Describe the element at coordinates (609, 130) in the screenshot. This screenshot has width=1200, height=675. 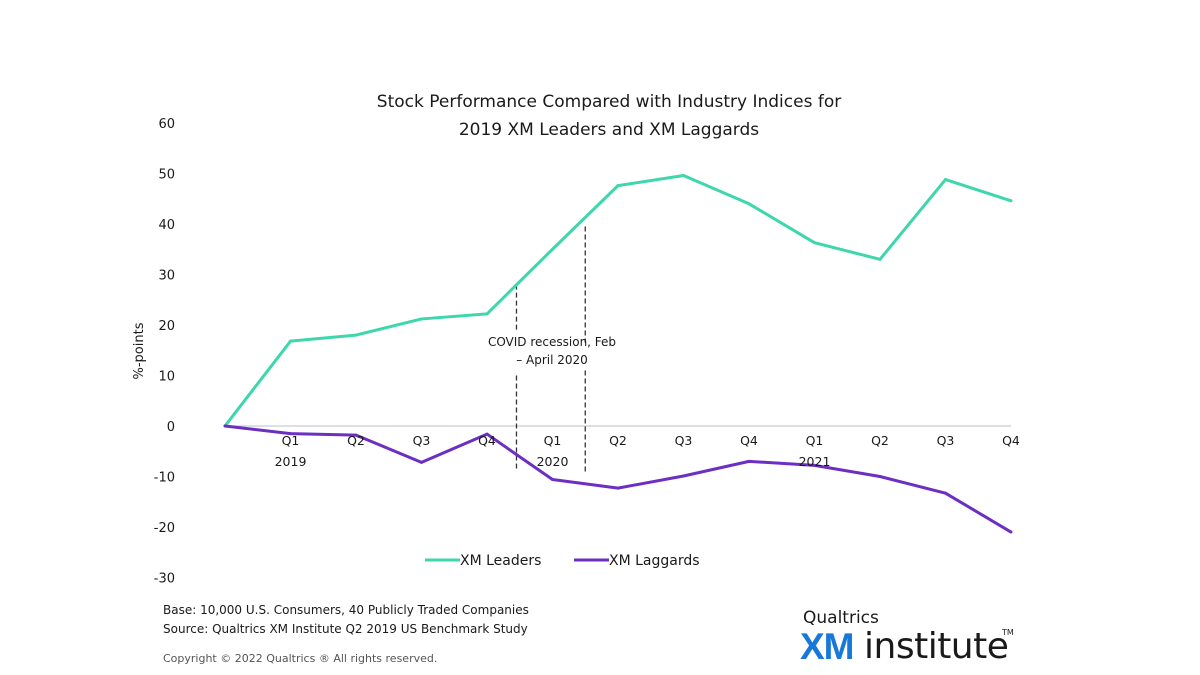
I see `chart-title-line-2: 2019 XM Leaders and XM Laggards` at that location.